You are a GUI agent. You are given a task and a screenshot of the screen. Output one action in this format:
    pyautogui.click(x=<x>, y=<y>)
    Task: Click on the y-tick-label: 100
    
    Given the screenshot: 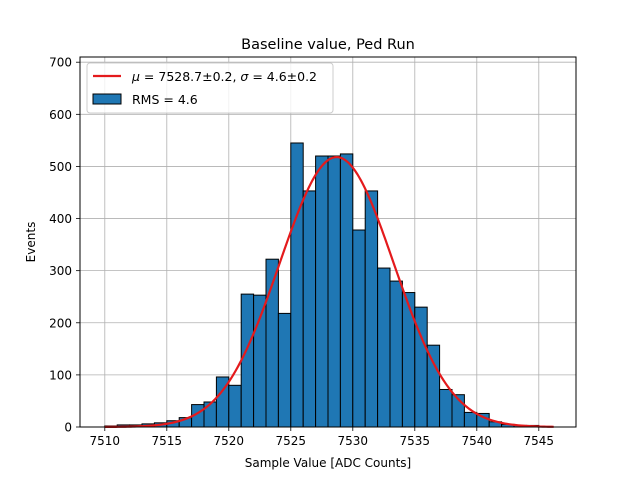 What is the action you would take?
    pyautogui.click(x=60, y=375)
    